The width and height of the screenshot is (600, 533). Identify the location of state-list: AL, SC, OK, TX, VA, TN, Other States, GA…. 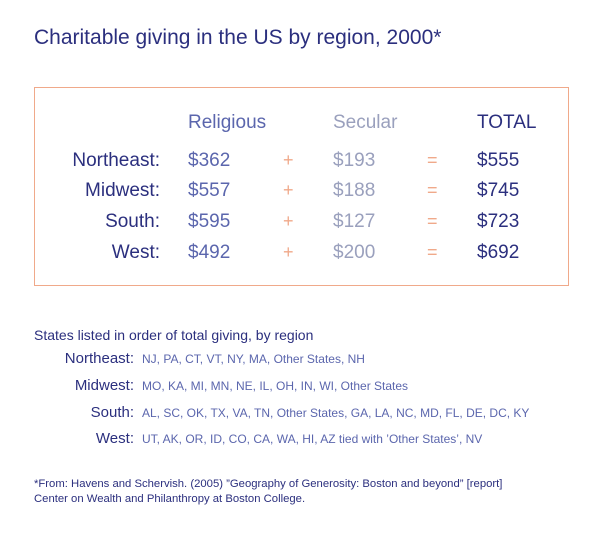
(336, 413).